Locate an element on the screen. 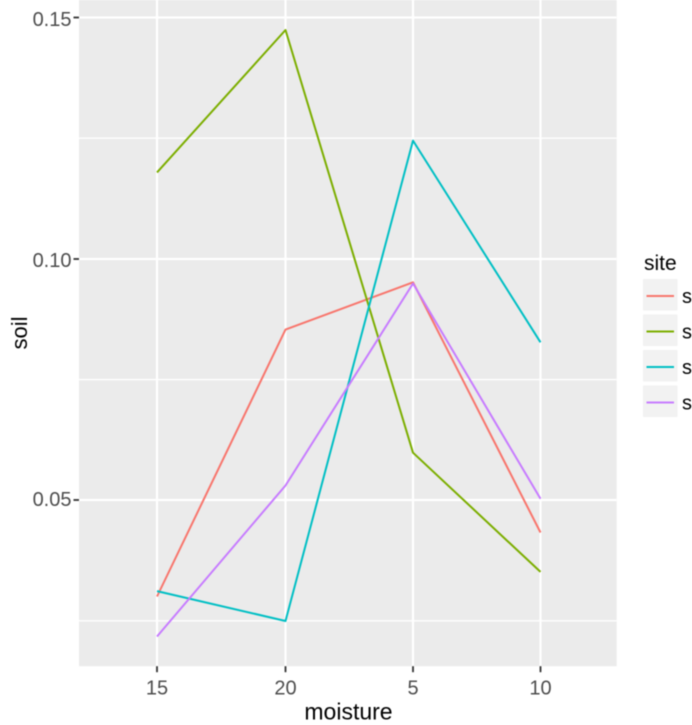 Image resolution: width=692 pixels, height=725 pixels. svg-text: 0.10 is located at coordinates (52, 261).